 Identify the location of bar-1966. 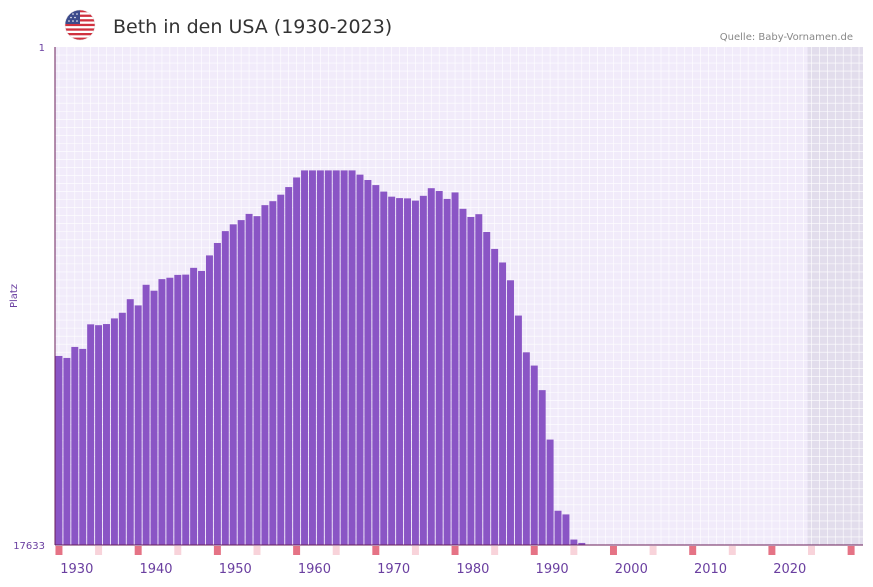
(360, 359).